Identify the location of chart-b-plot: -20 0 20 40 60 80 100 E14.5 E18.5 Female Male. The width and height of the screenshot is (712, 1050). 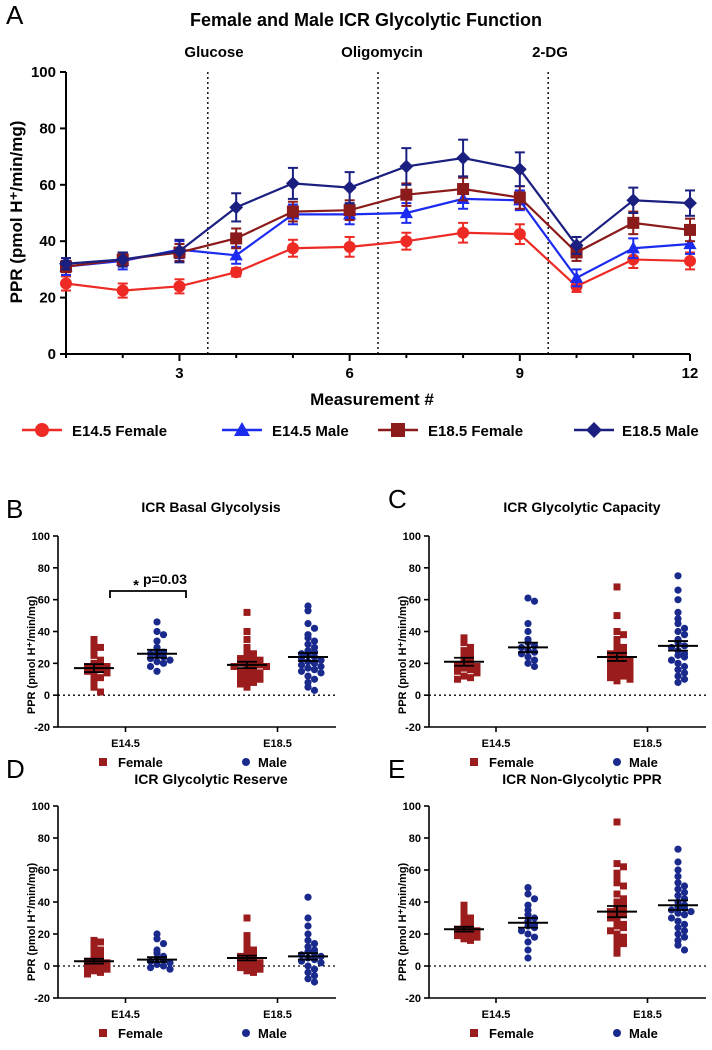
(184, 650).